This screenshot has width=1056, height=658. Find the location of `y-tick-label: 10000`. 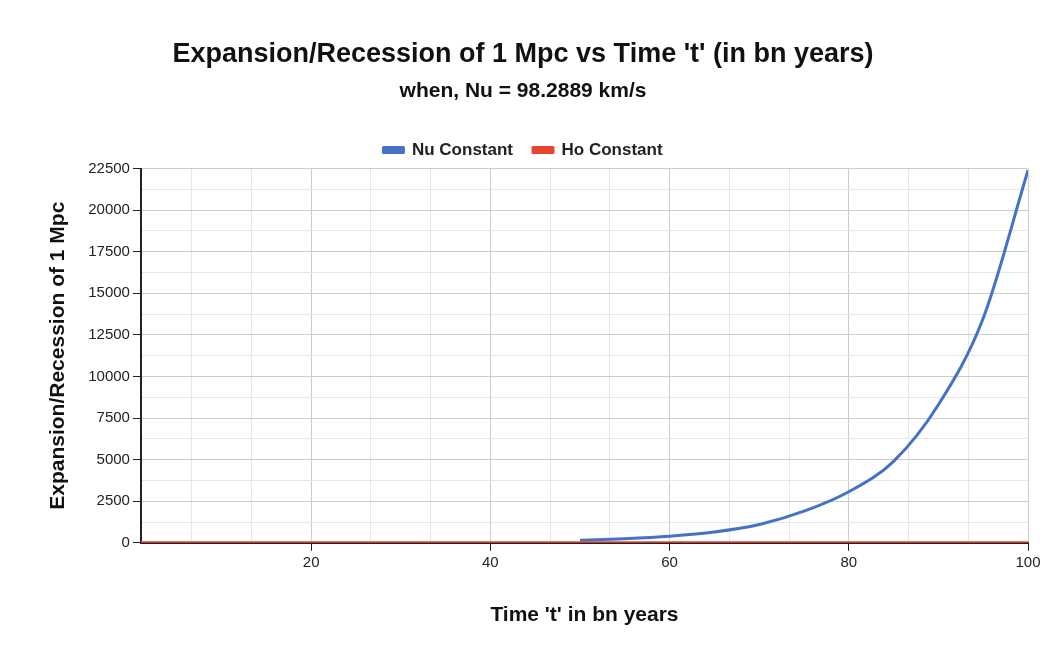

y-tick-label: 10000 is located at coordinates (109, 375).